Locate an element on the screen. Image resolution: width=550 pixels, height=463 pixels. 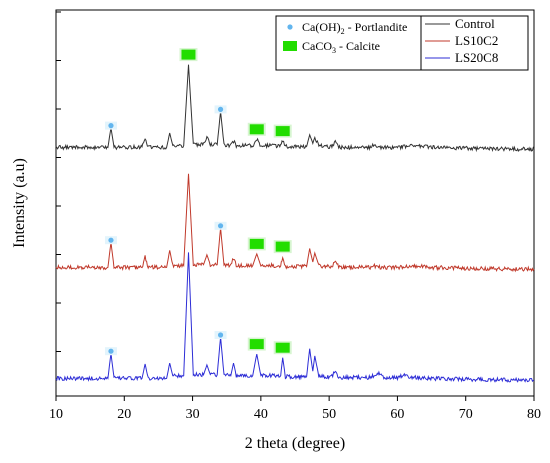
series-legend: Control LS10C2 LS20C8 is located at coordinates (474, 43).